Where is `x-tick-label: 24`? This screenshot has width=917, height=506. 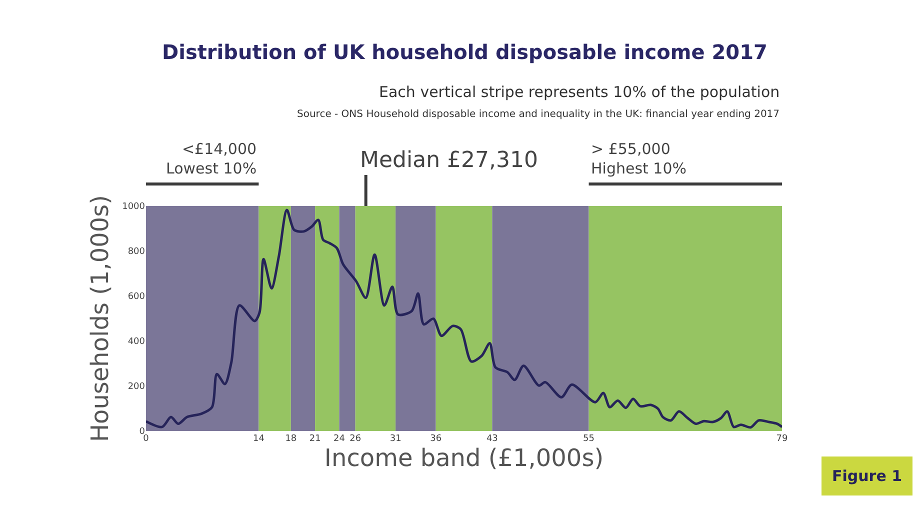 x-tick-label: 24 is located at coordinates (339, 439).